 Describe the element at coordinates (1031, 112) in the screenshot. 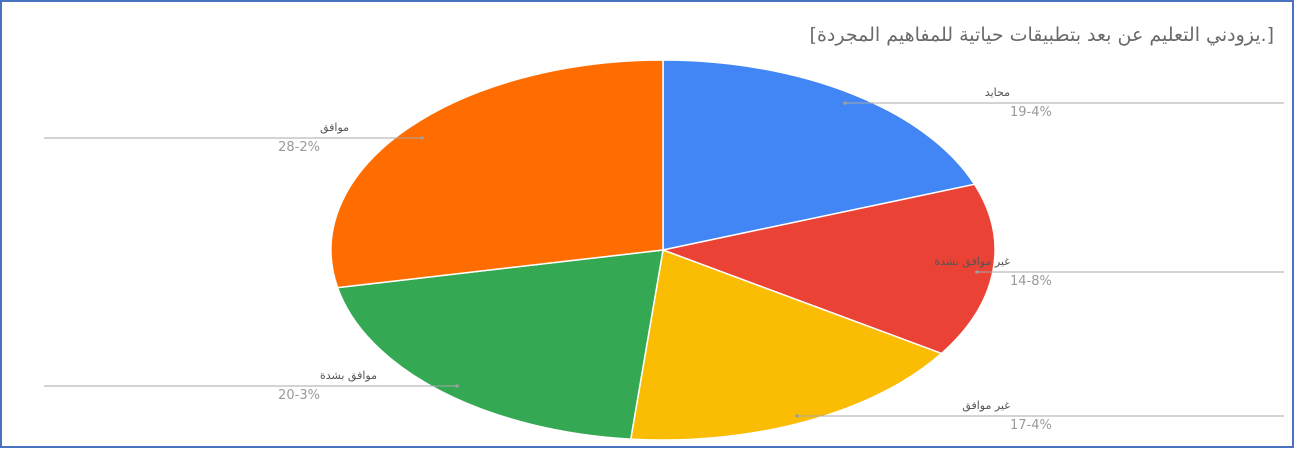

I see `slice-percent-1: 19-4%` at that location.